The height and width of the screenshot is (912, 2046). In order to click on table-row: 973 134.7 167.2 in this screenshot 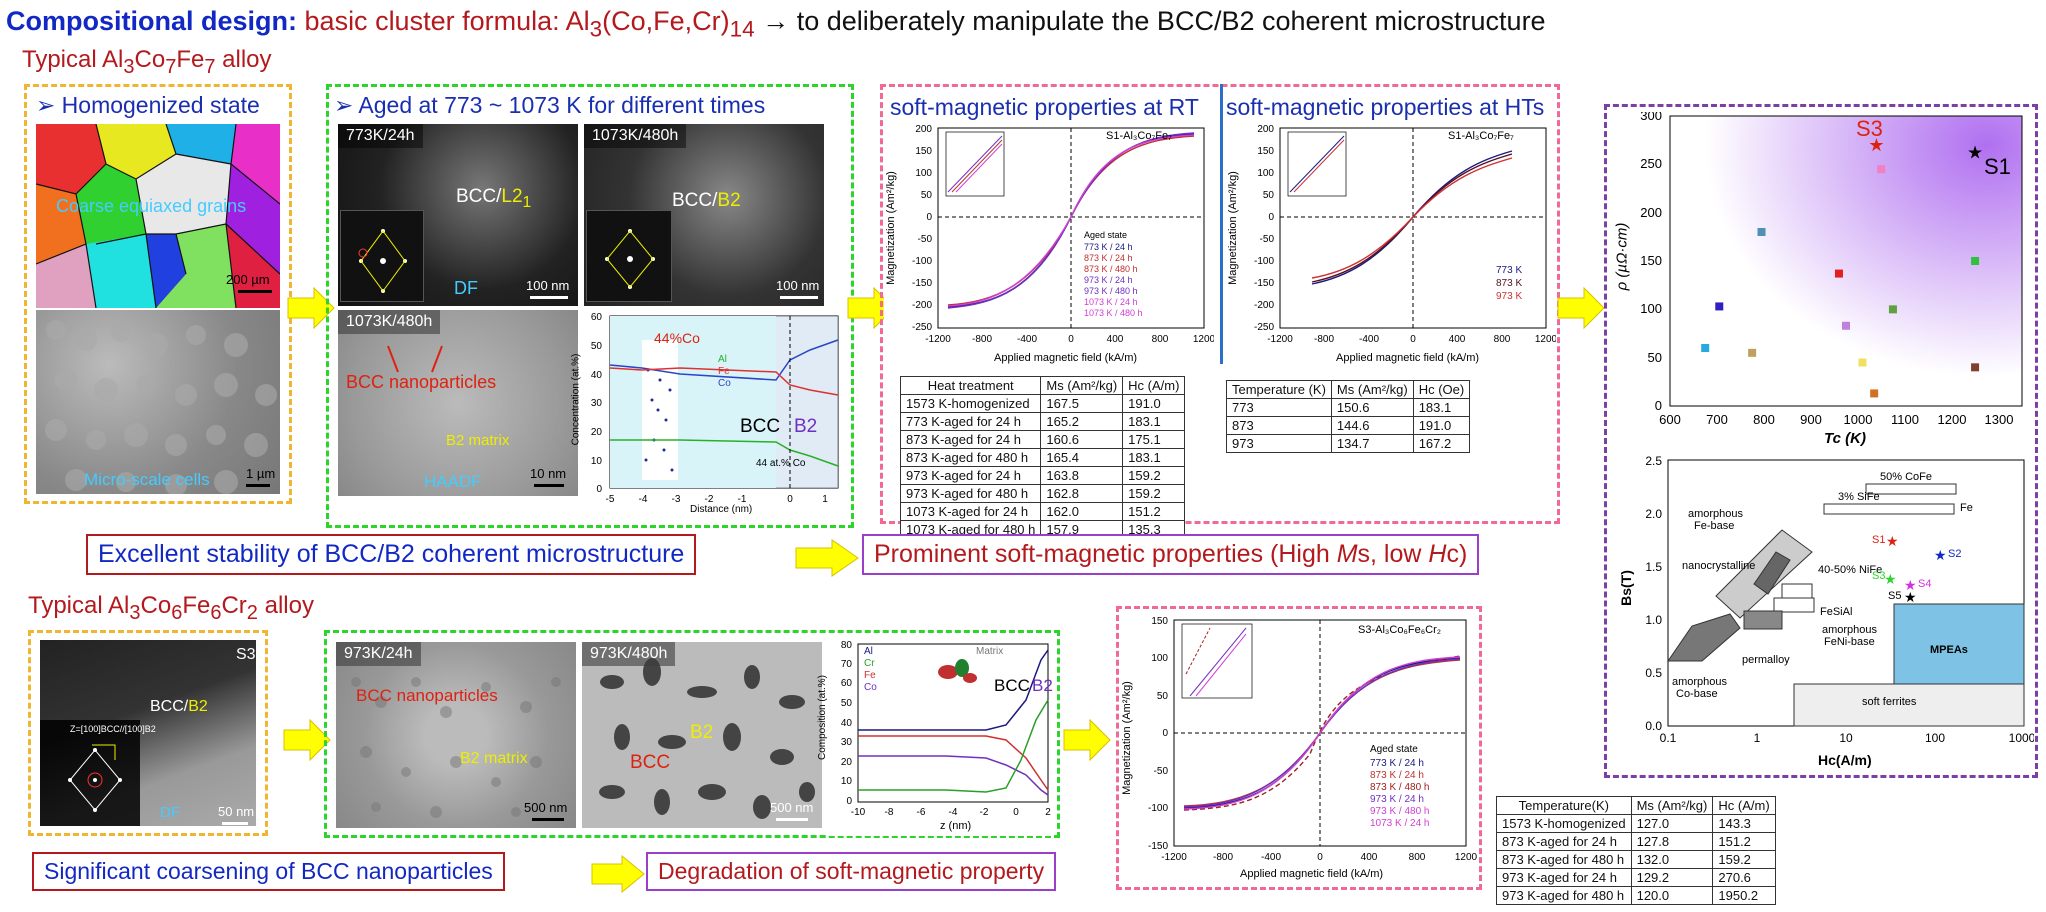, I will do `click(1348, 443)`.